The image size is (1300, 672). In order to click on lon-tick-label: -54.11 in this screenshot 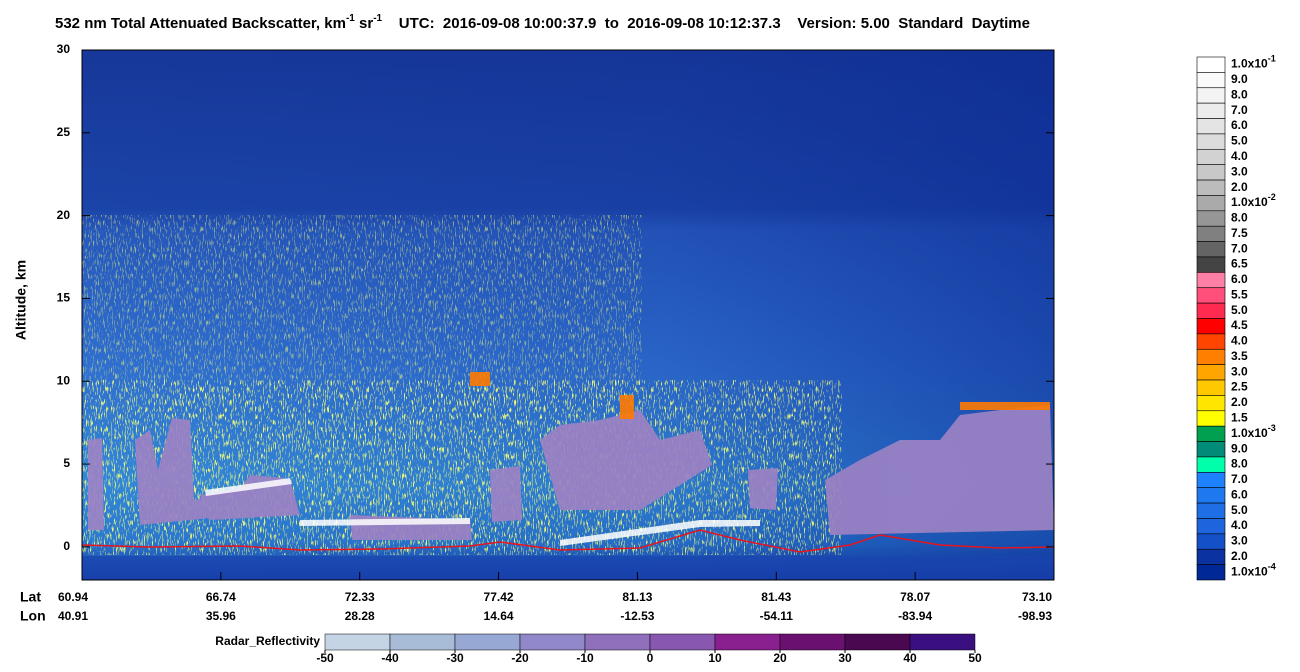, I will do `click(777, 616)`.